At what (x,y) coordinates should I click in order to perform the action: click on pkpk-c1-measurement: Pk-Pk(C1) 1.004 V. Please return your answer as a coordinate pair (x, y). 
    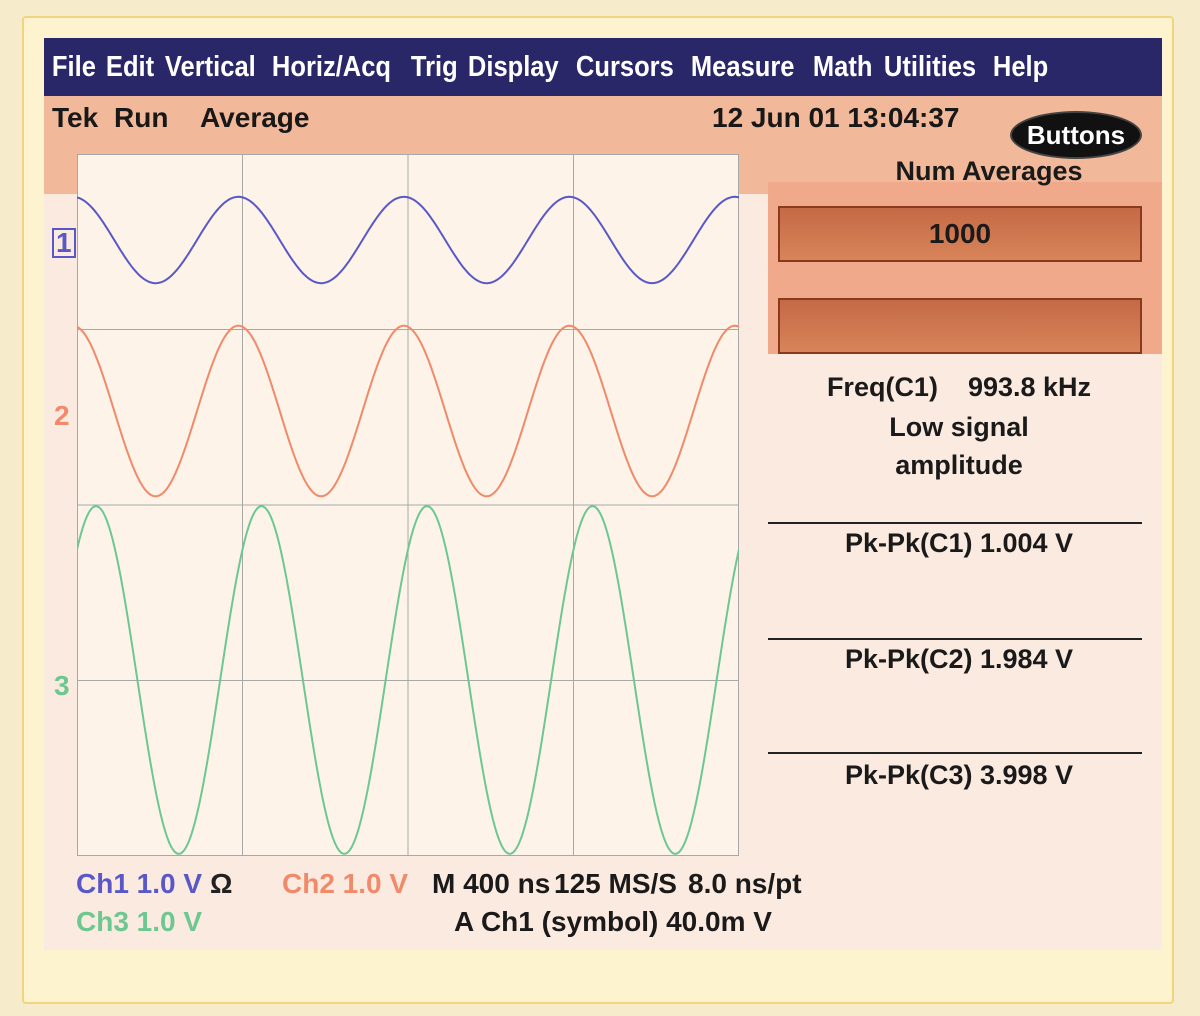
    Looking at the image, I should click on (959, 543).